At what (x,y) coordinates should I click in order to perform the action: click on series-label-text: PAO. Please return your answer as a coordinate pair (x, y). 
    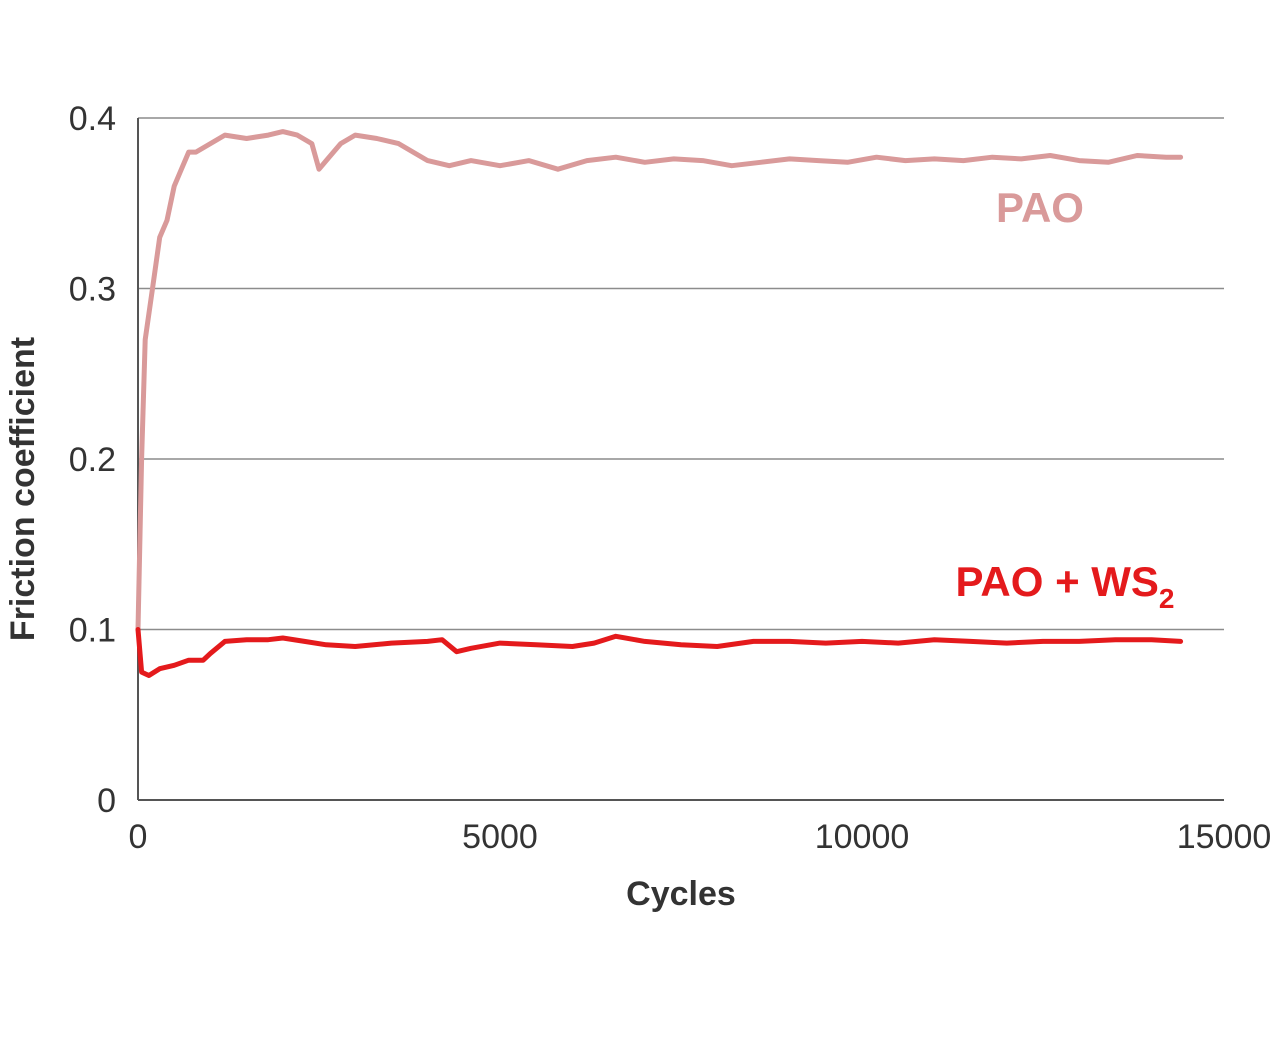
    Looking at the image, I should click on (1040, 207).